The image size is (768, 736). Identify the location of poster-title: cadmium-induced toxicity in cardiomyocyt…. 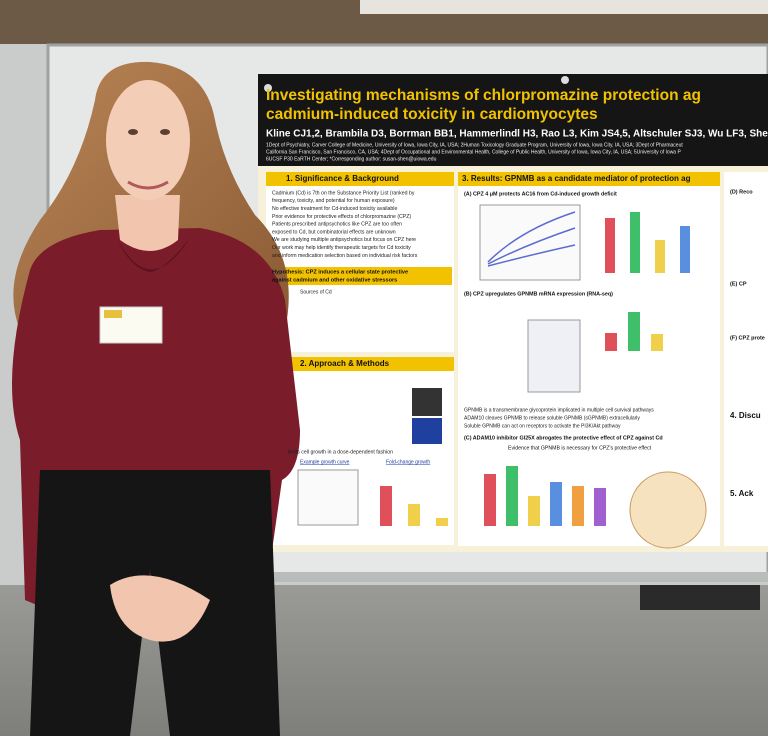
(432, 114).